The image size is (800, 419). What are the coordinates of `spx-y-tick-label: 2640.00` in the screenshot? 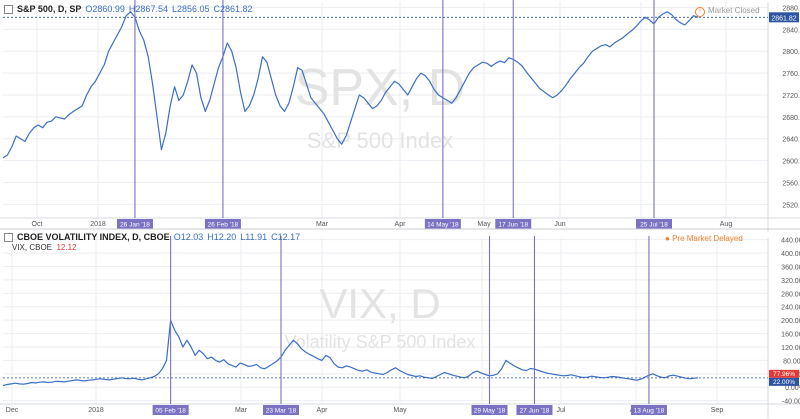 It's located at (791, 140).